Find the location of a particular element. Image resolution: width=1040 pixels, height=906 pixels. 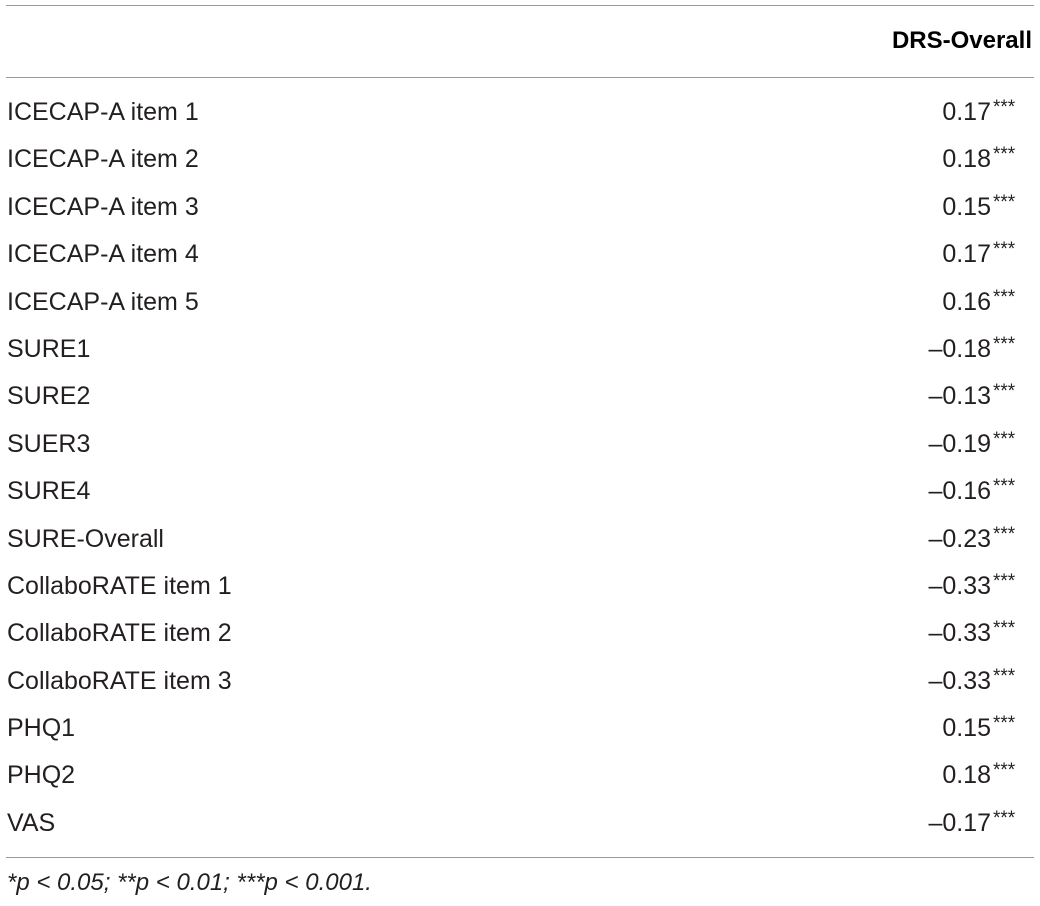

table-row: PHQ1 0.15 *** is located at coordinates (520, 728).